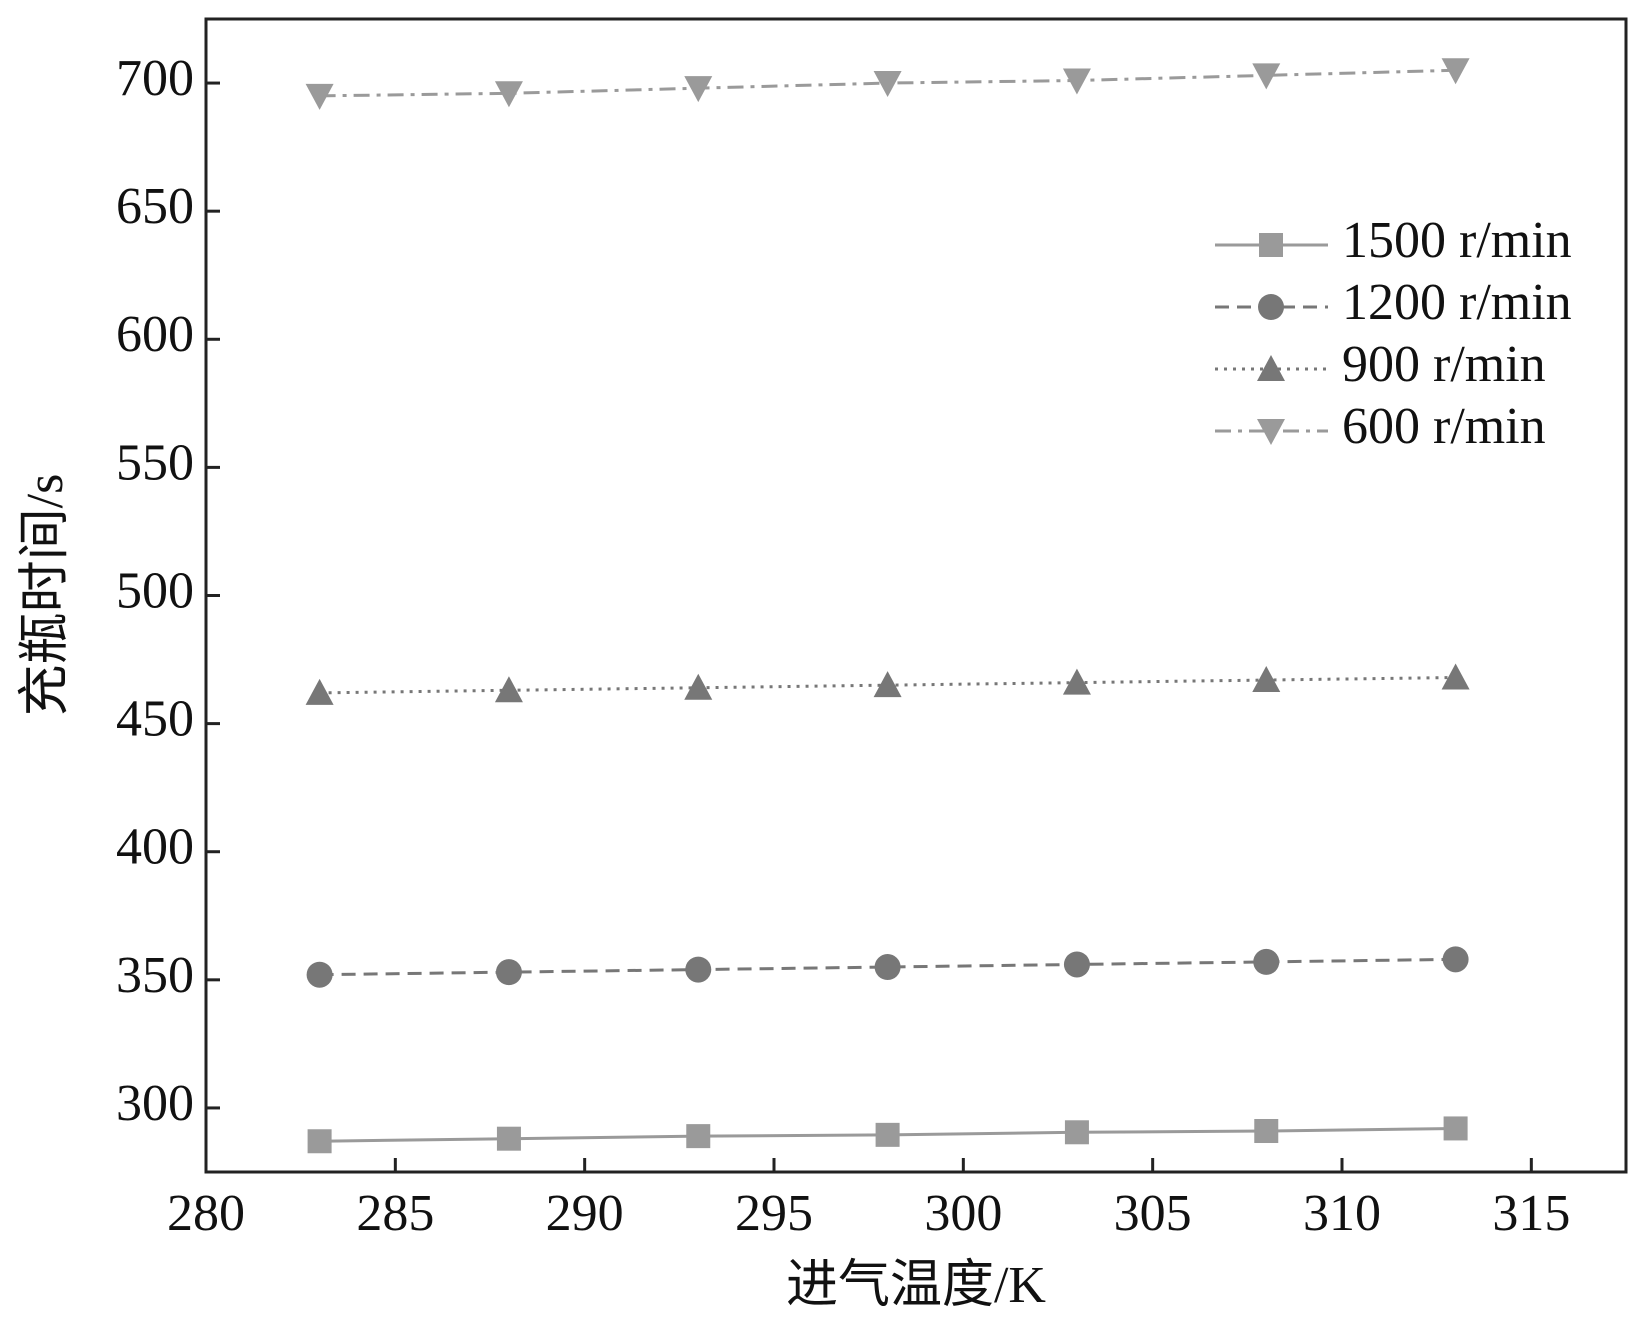  What do you see at coordinates (155, 206) in the screenshot?
I see `y-tick-label: 650` at bounding box center [155, 206].